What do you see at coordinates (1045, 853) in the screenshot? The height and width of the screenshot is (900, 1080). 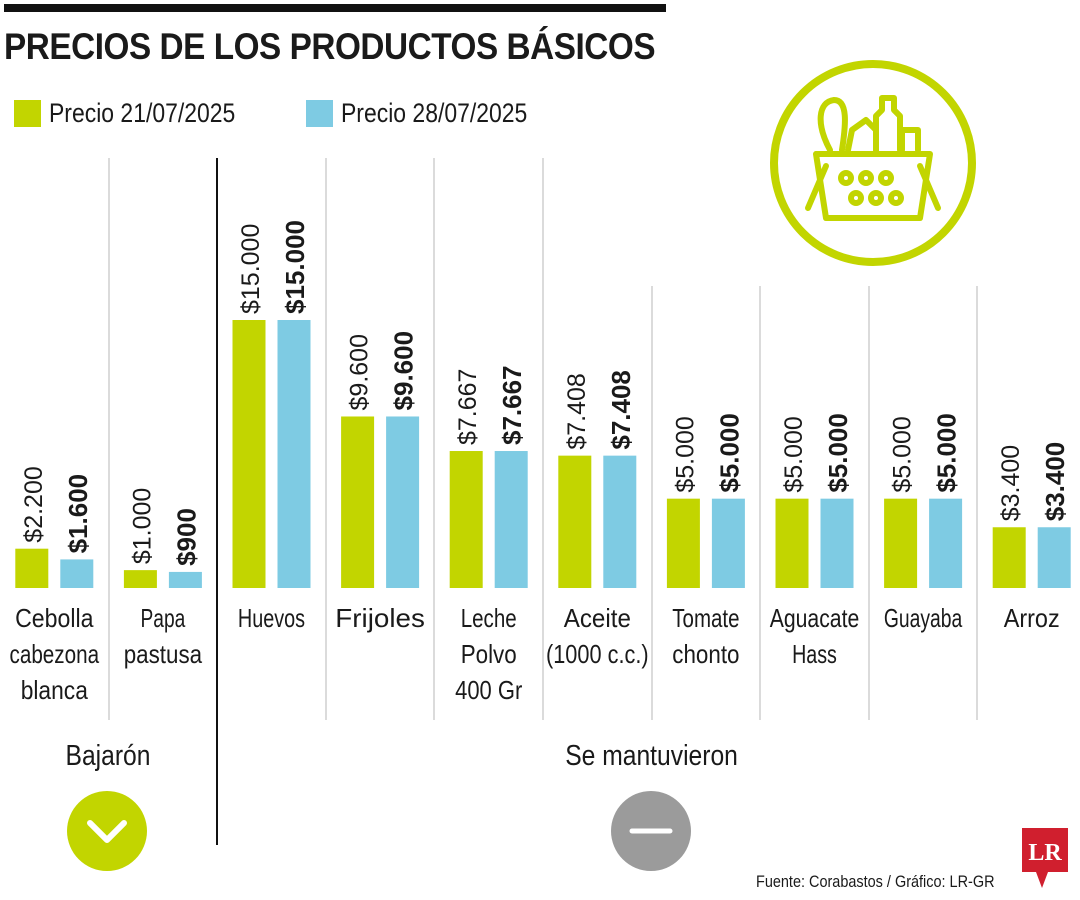 I see `svg-text: LR` at bounding box center [1045, 853].